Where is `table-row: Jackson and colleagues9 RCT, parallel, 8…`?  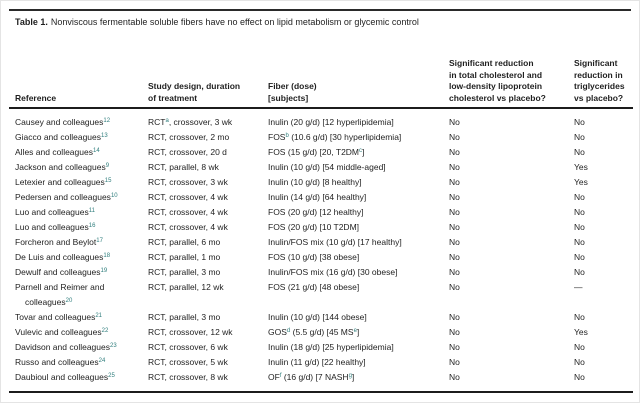
table-row: Jackson and colleagues9 RCT, parallel, 8… is located at coordinates (321, 167).